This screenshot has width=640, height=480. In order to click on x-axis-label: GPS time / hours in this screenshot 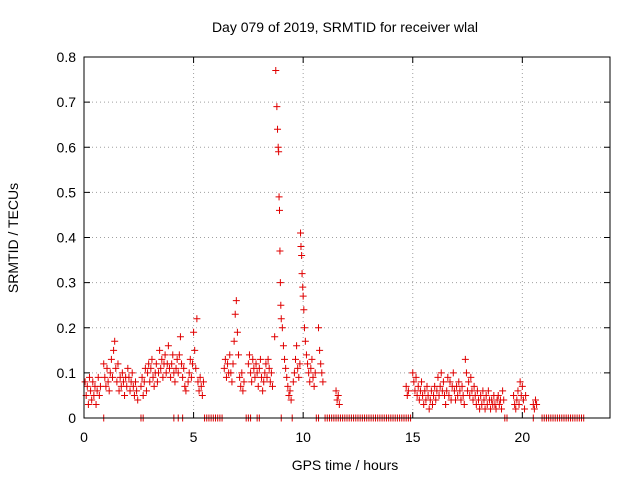, I will do `click(345, 465)`.